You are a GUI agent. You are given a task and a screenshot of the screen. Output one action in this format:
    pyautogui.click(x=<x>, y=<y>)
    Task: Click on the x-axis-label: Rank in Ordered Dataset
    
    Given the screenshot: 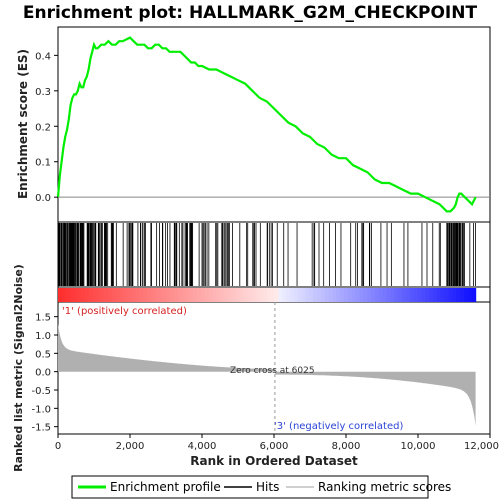 What is the action you would take?
    pyautogui.click(x=274, y=461)
    